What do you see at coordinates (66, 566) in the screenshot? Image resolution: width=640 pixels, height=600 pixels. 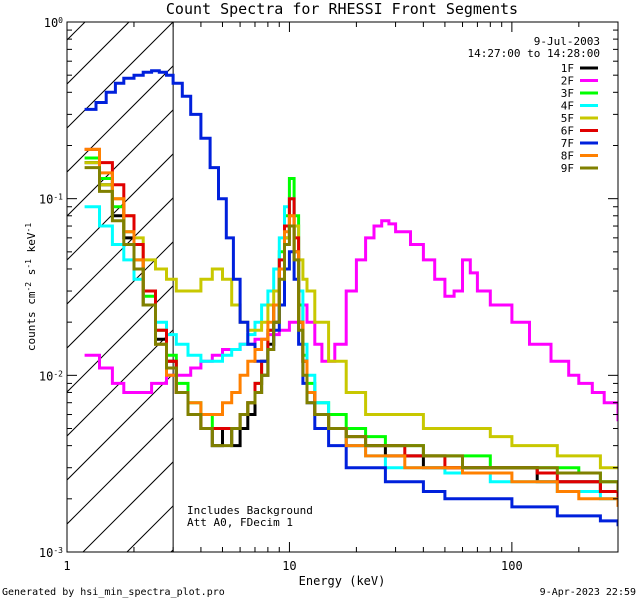 I see `x-tick-label: 1` at bounding box center [66, 566].